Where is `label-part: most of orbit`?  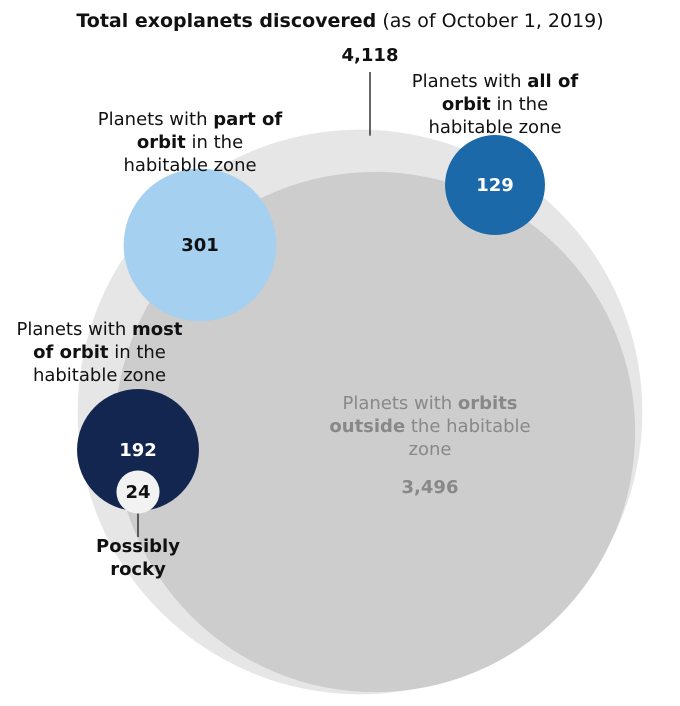
label-part: most of orbit is located at coordinates (108, 341).